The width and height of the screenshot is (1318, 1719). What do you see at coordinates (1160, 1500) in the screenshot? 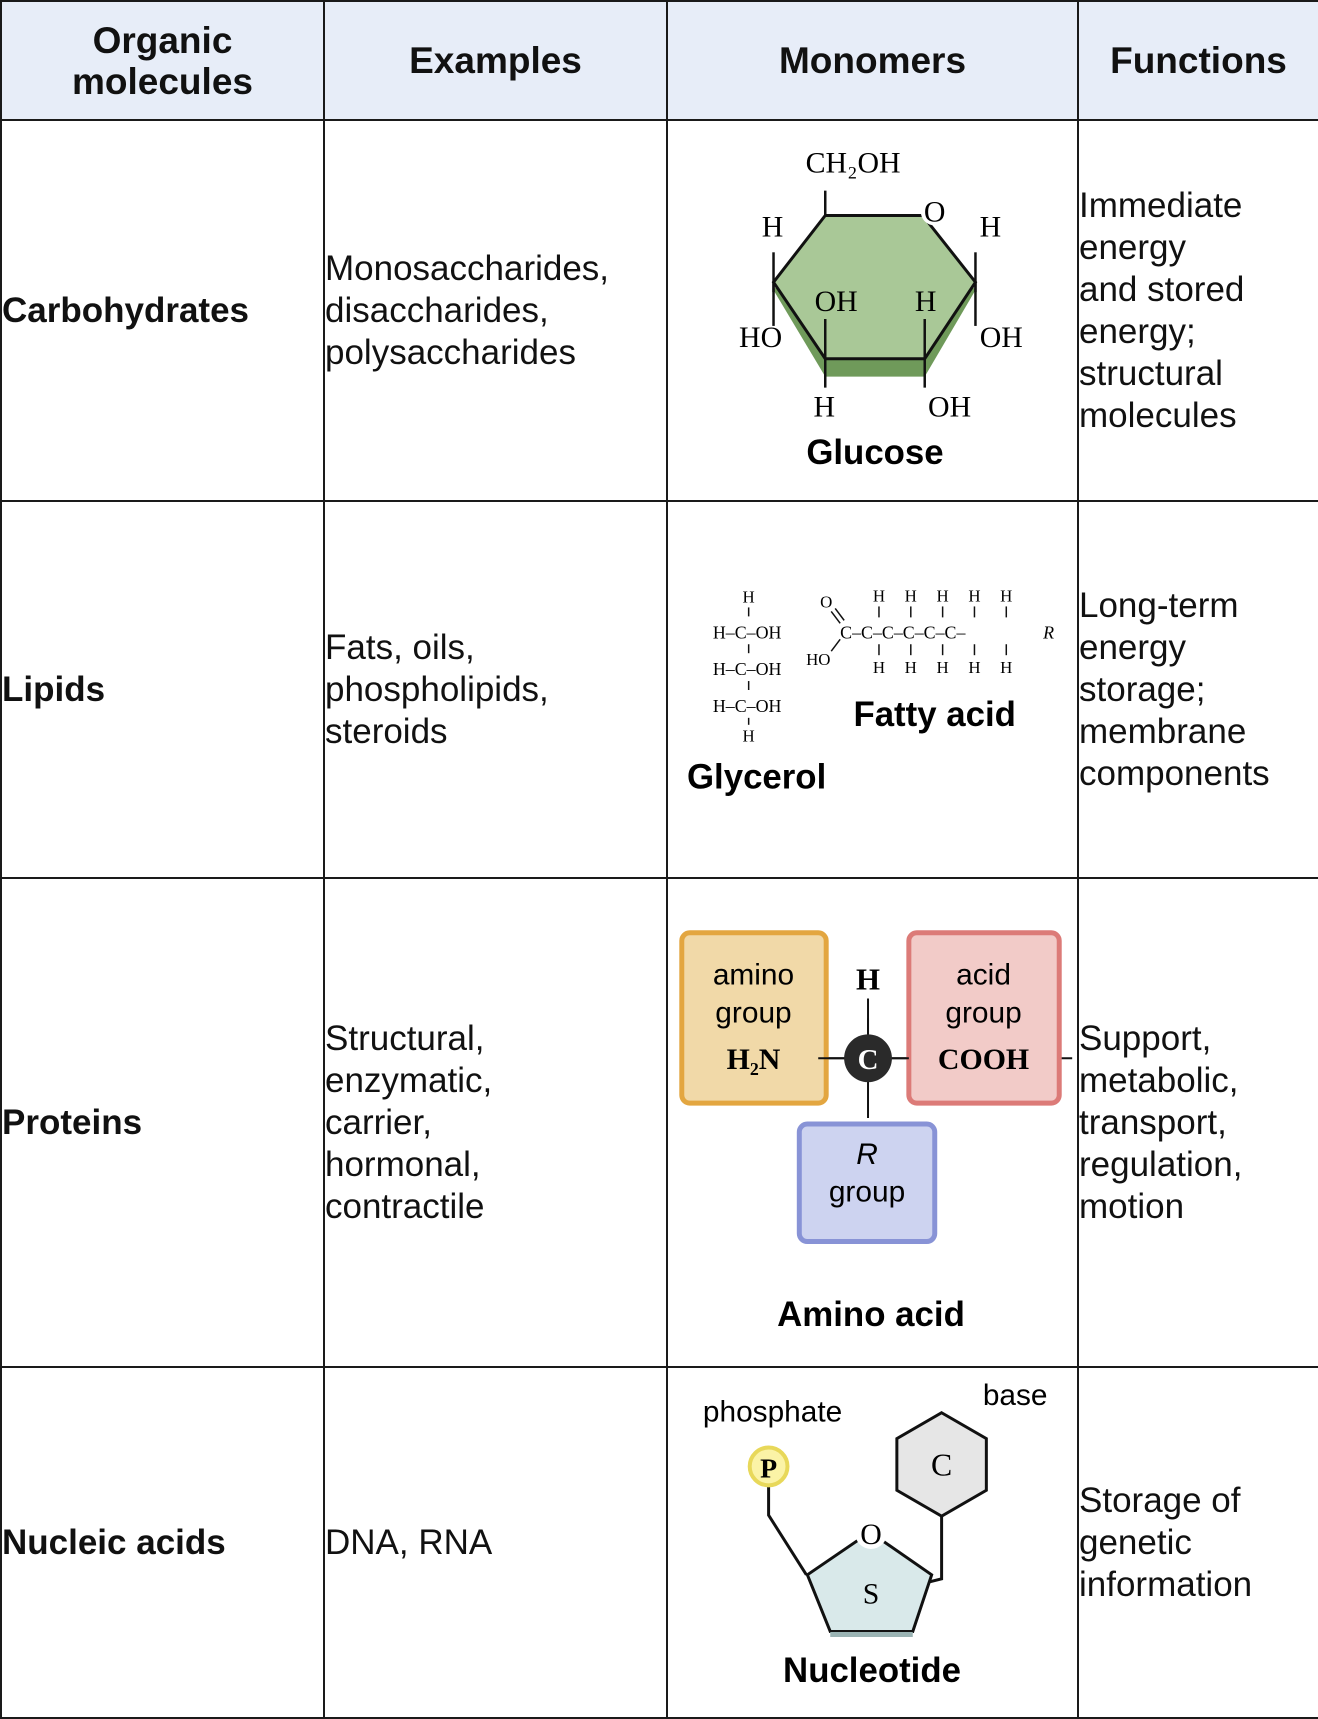
I see `function-line: Storage of` at bounding box center [1160, 1500].